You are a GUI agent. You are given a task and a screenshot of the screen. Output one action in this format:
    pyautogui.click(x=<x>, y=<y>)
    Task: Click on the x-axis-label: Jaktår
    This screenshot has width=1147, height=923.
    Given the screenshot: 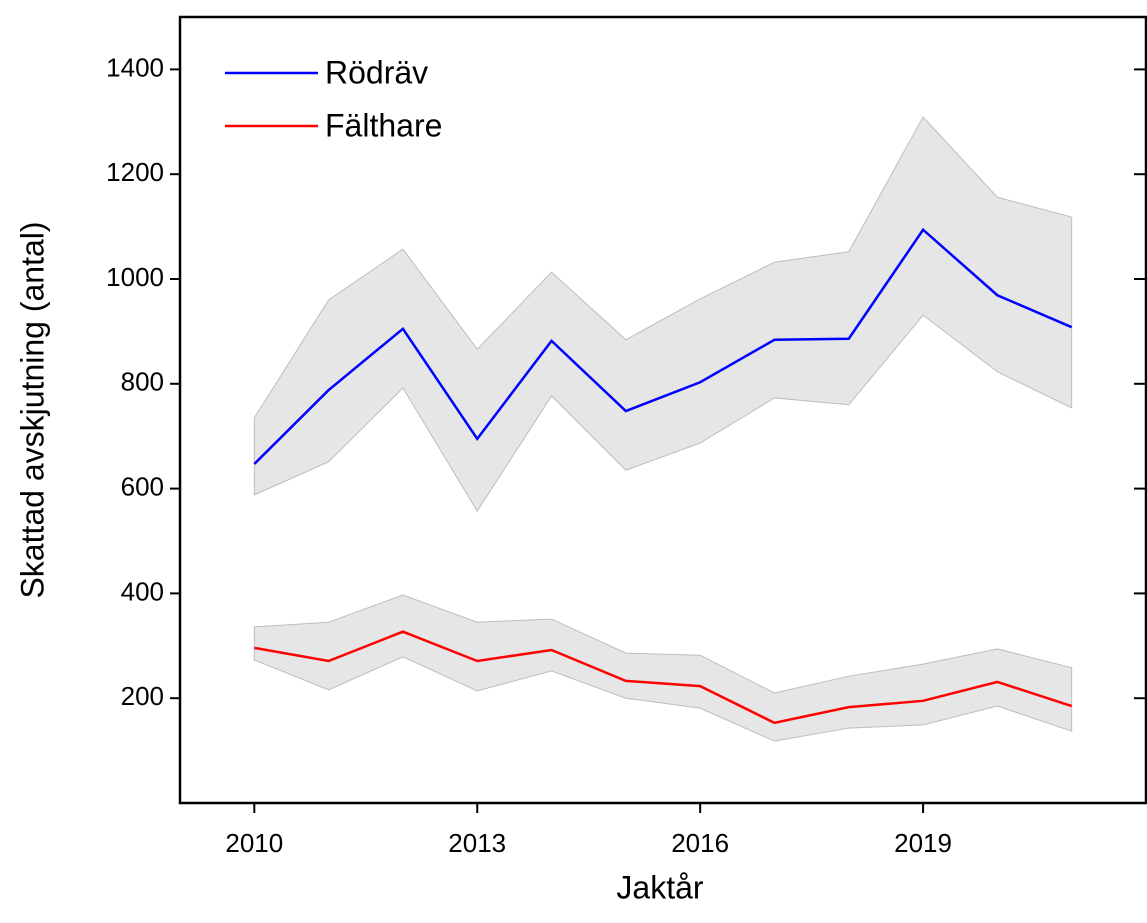 What is the action you would take?
    pyautogui.click(x=659, y=887)
    